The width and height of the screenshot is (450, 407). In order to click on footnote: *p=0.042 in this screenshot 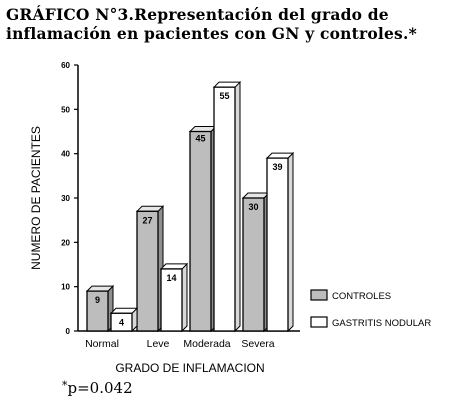, I will do `click(97, 388)`.